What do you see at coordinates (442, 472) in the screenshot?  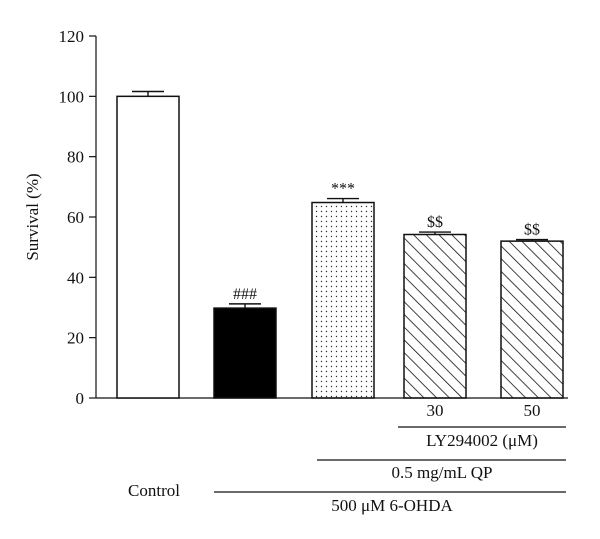 I see `qp-label: 0.5 mg/mL QP` at bounding box center [442, 472].